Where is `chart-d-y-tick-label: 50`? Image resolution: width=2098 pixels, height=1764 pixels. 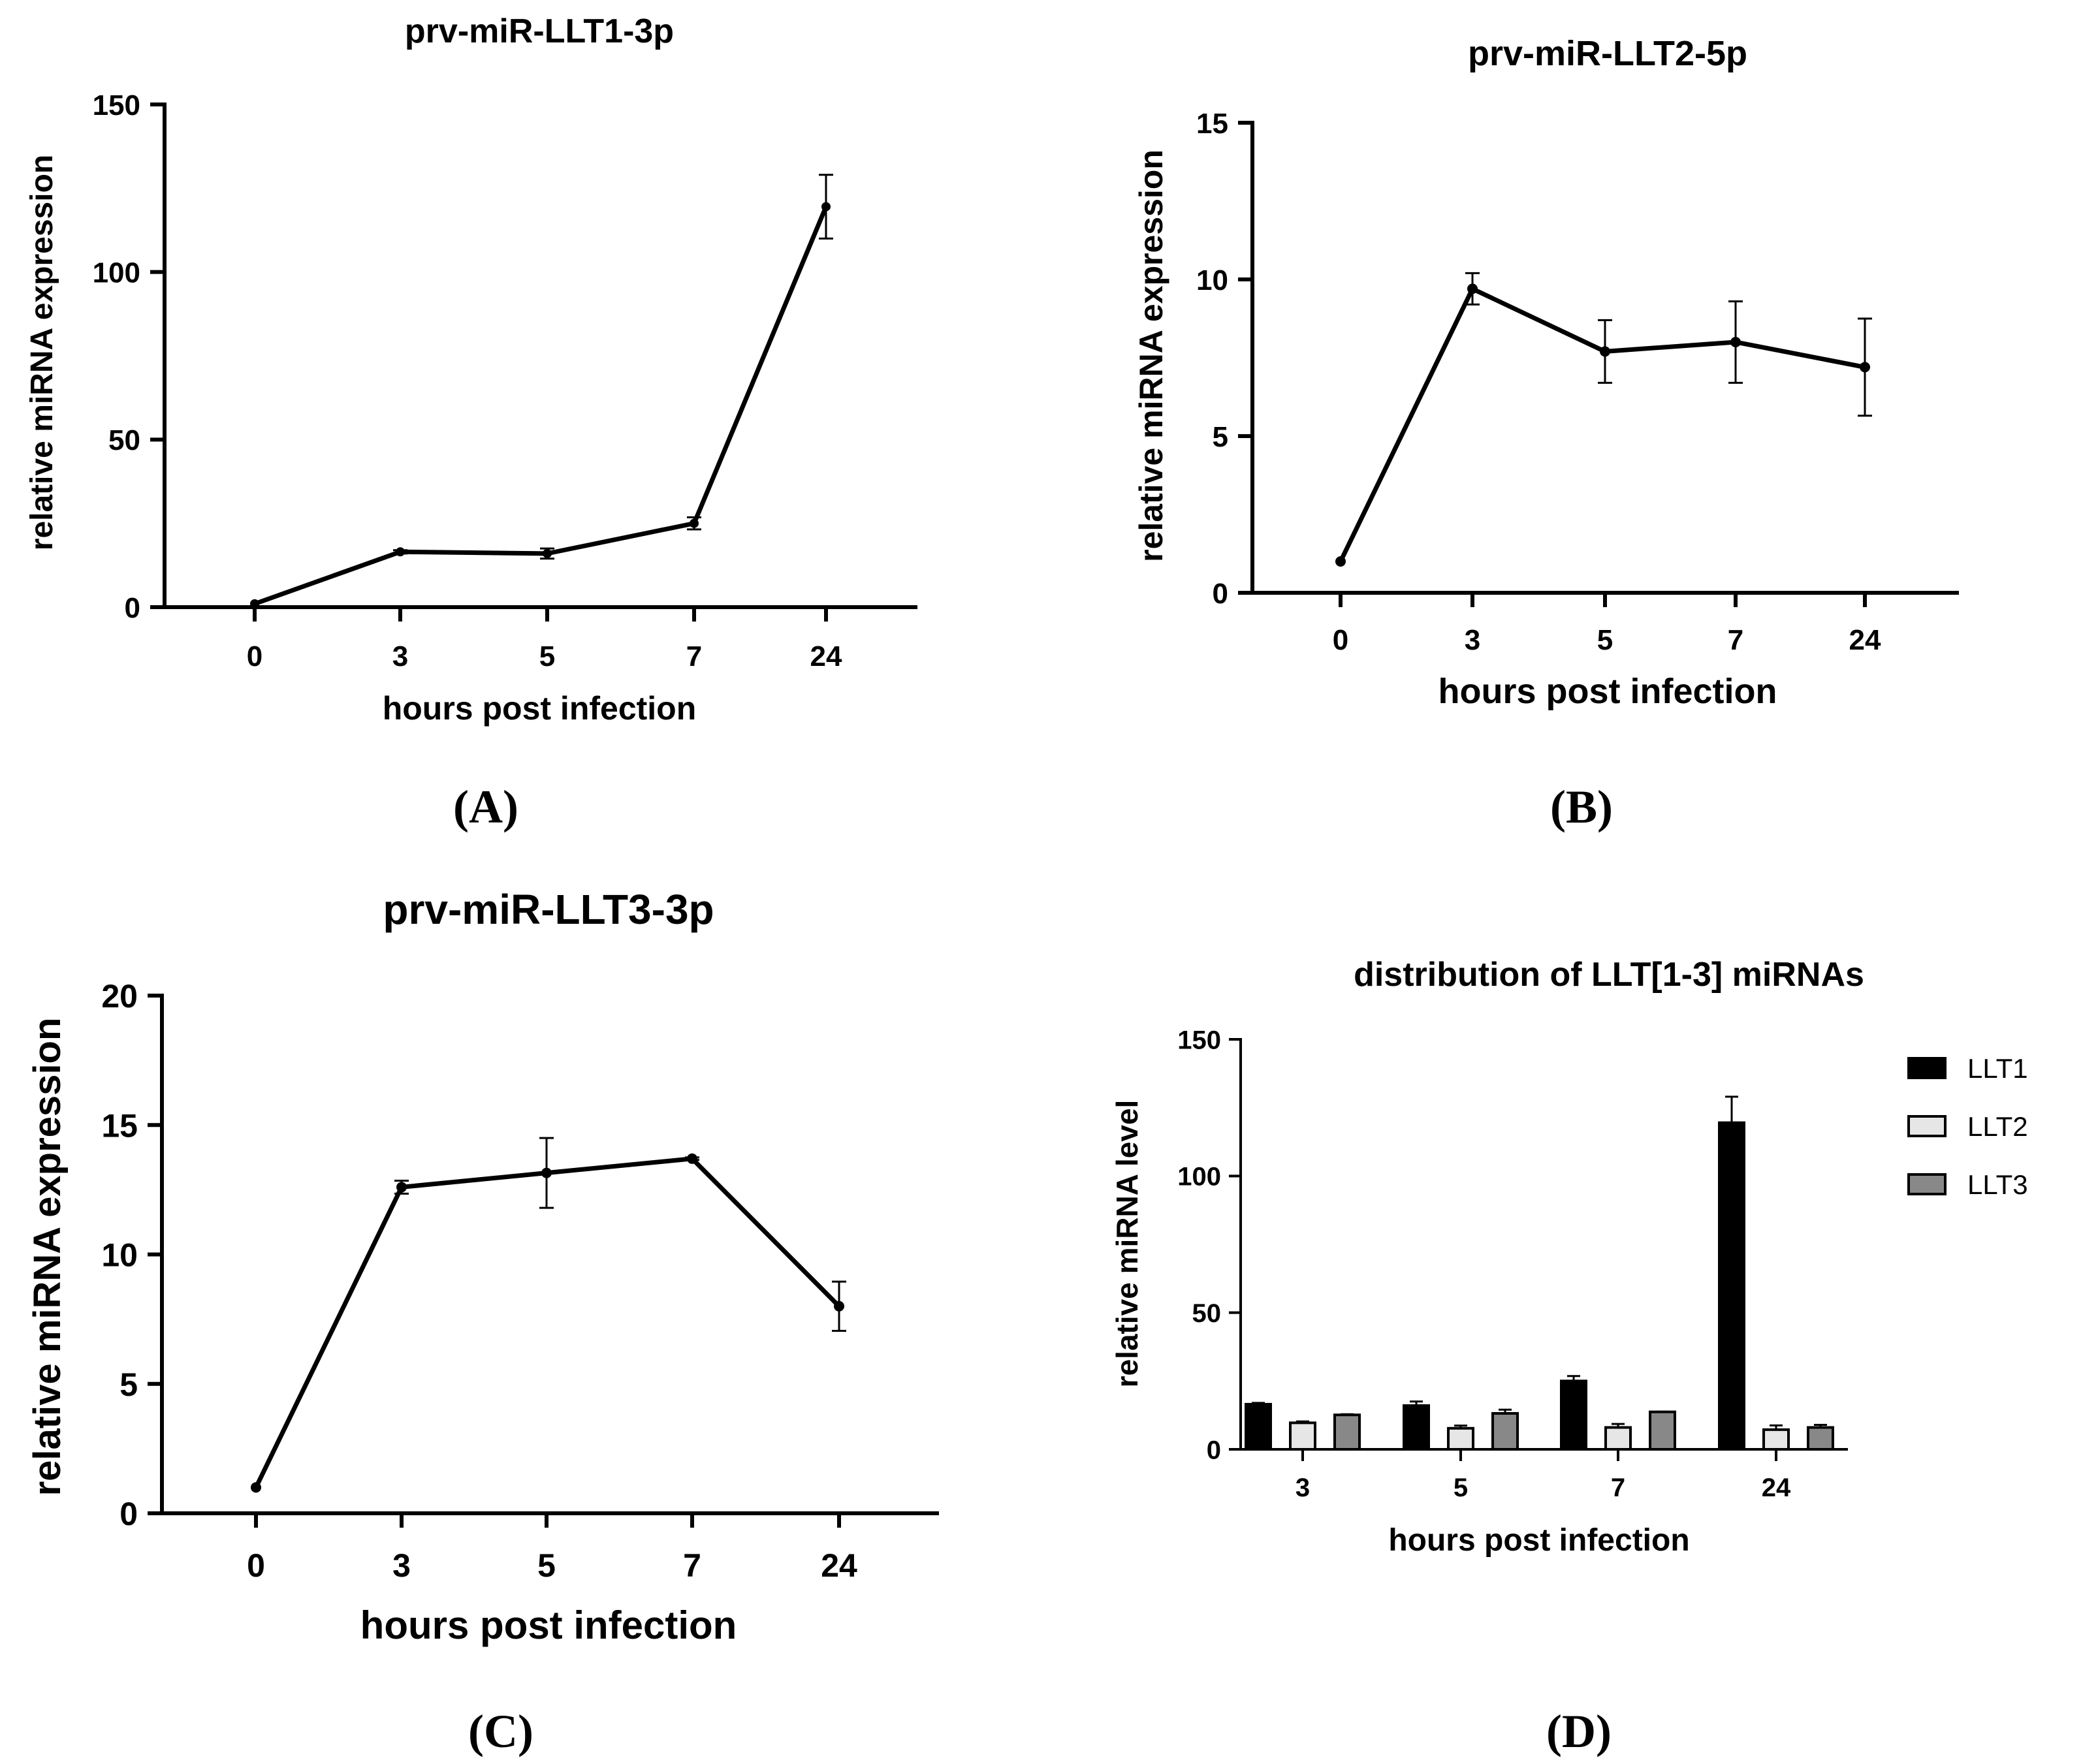
chart-d-y-tick-label: 50 is located at coordinates (1207, 1313).